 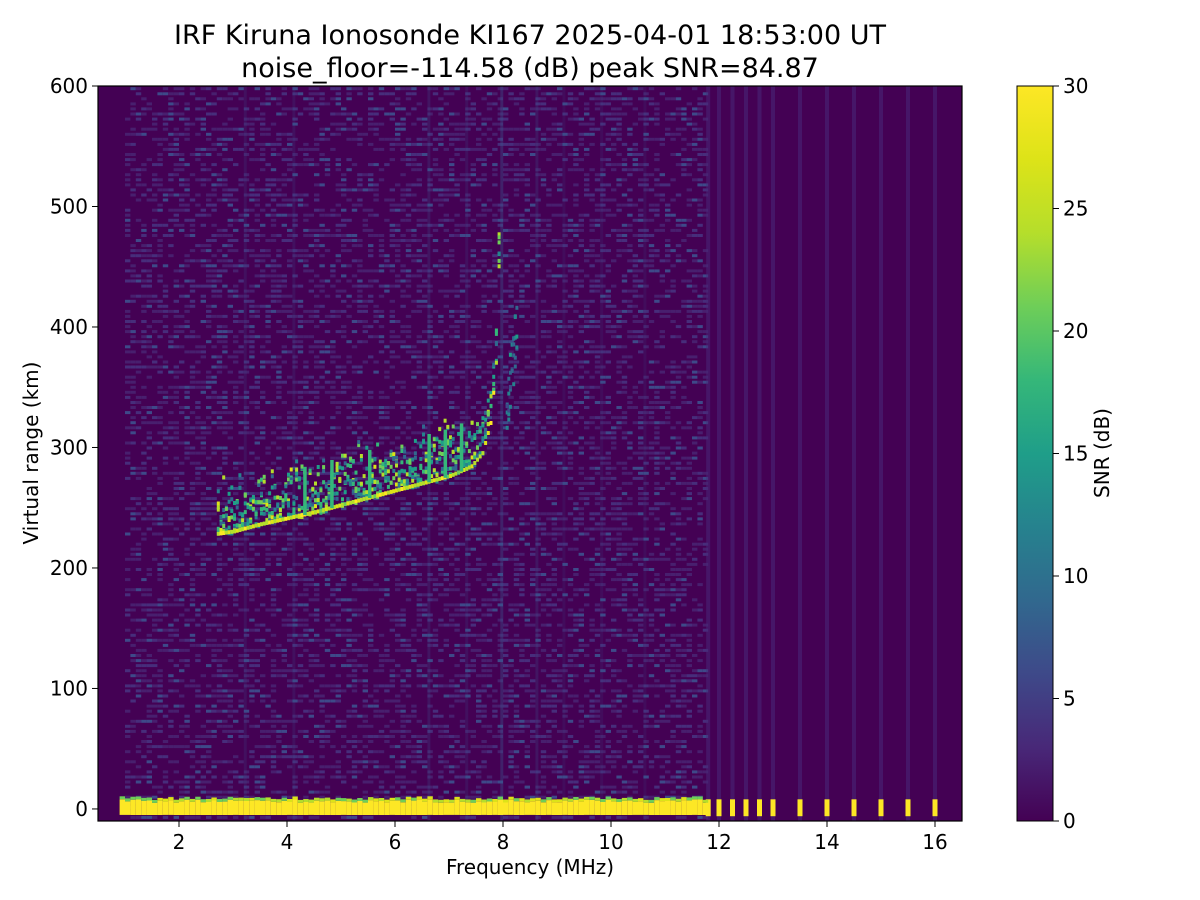 What do you see at coordinates (69, 86) in the screenshot?
I see `y-tick-label: 600` at bounding box center [69, 86].